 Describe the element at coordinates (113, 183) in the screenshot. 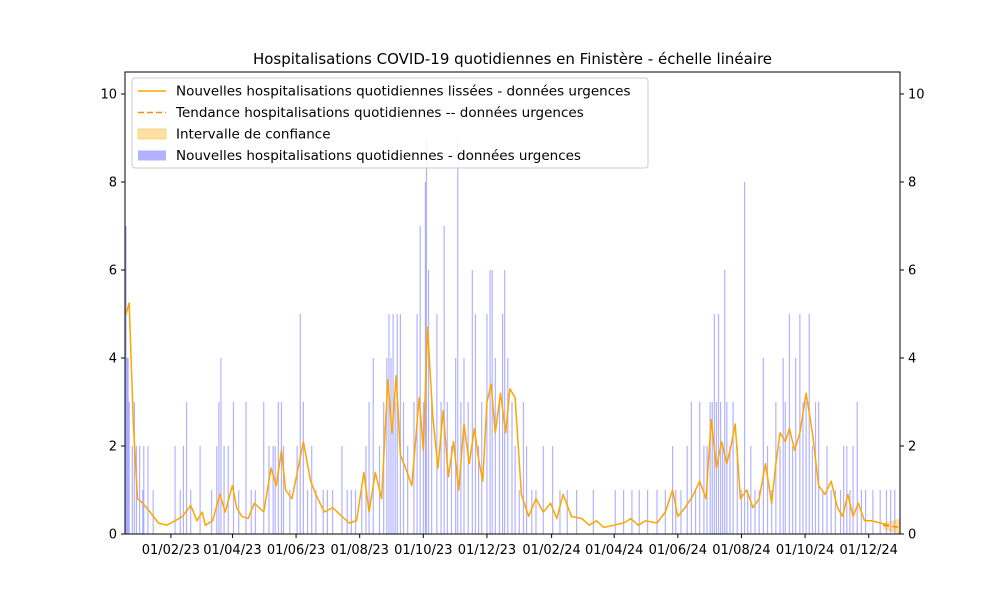

I see `y-tick-label-left: 8` at that location.